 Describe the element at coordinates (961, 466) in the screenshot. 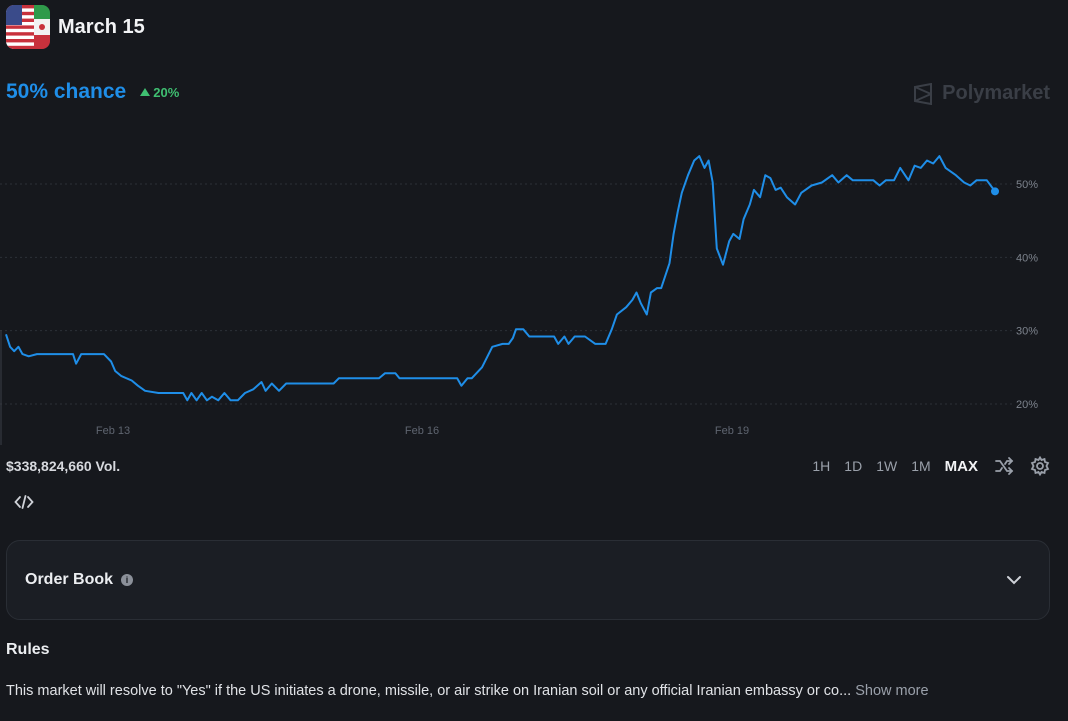

I see `range-max: MAX` at that location.